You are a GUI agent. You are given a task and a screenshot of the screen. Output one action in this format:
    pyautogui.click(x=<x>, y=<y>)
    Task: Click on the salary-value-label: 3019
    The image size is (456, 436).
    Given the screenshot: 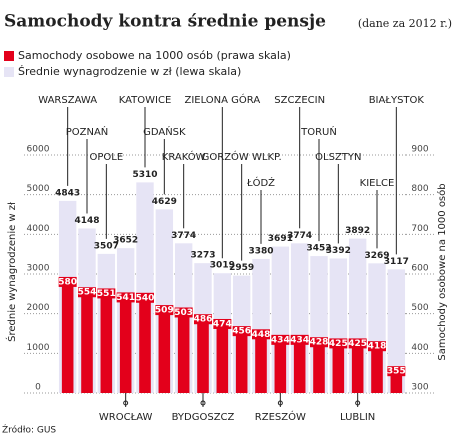 What is the action you would take?
    pyautogui.click(x=222, y=266)
    